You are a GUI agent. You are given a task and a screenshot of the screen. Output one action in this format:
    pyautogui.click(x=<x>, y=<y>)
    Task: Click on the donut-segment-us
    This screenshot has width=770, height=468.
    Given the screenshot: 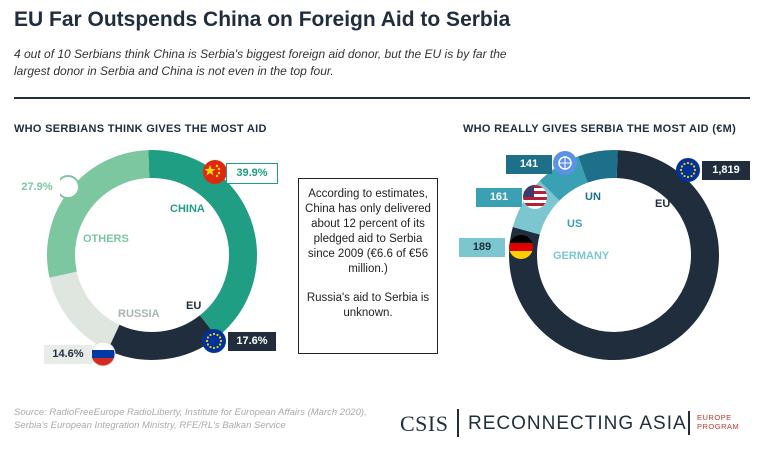 What is the action you would take?
    pyautogui.click(x=564, y=178)
    